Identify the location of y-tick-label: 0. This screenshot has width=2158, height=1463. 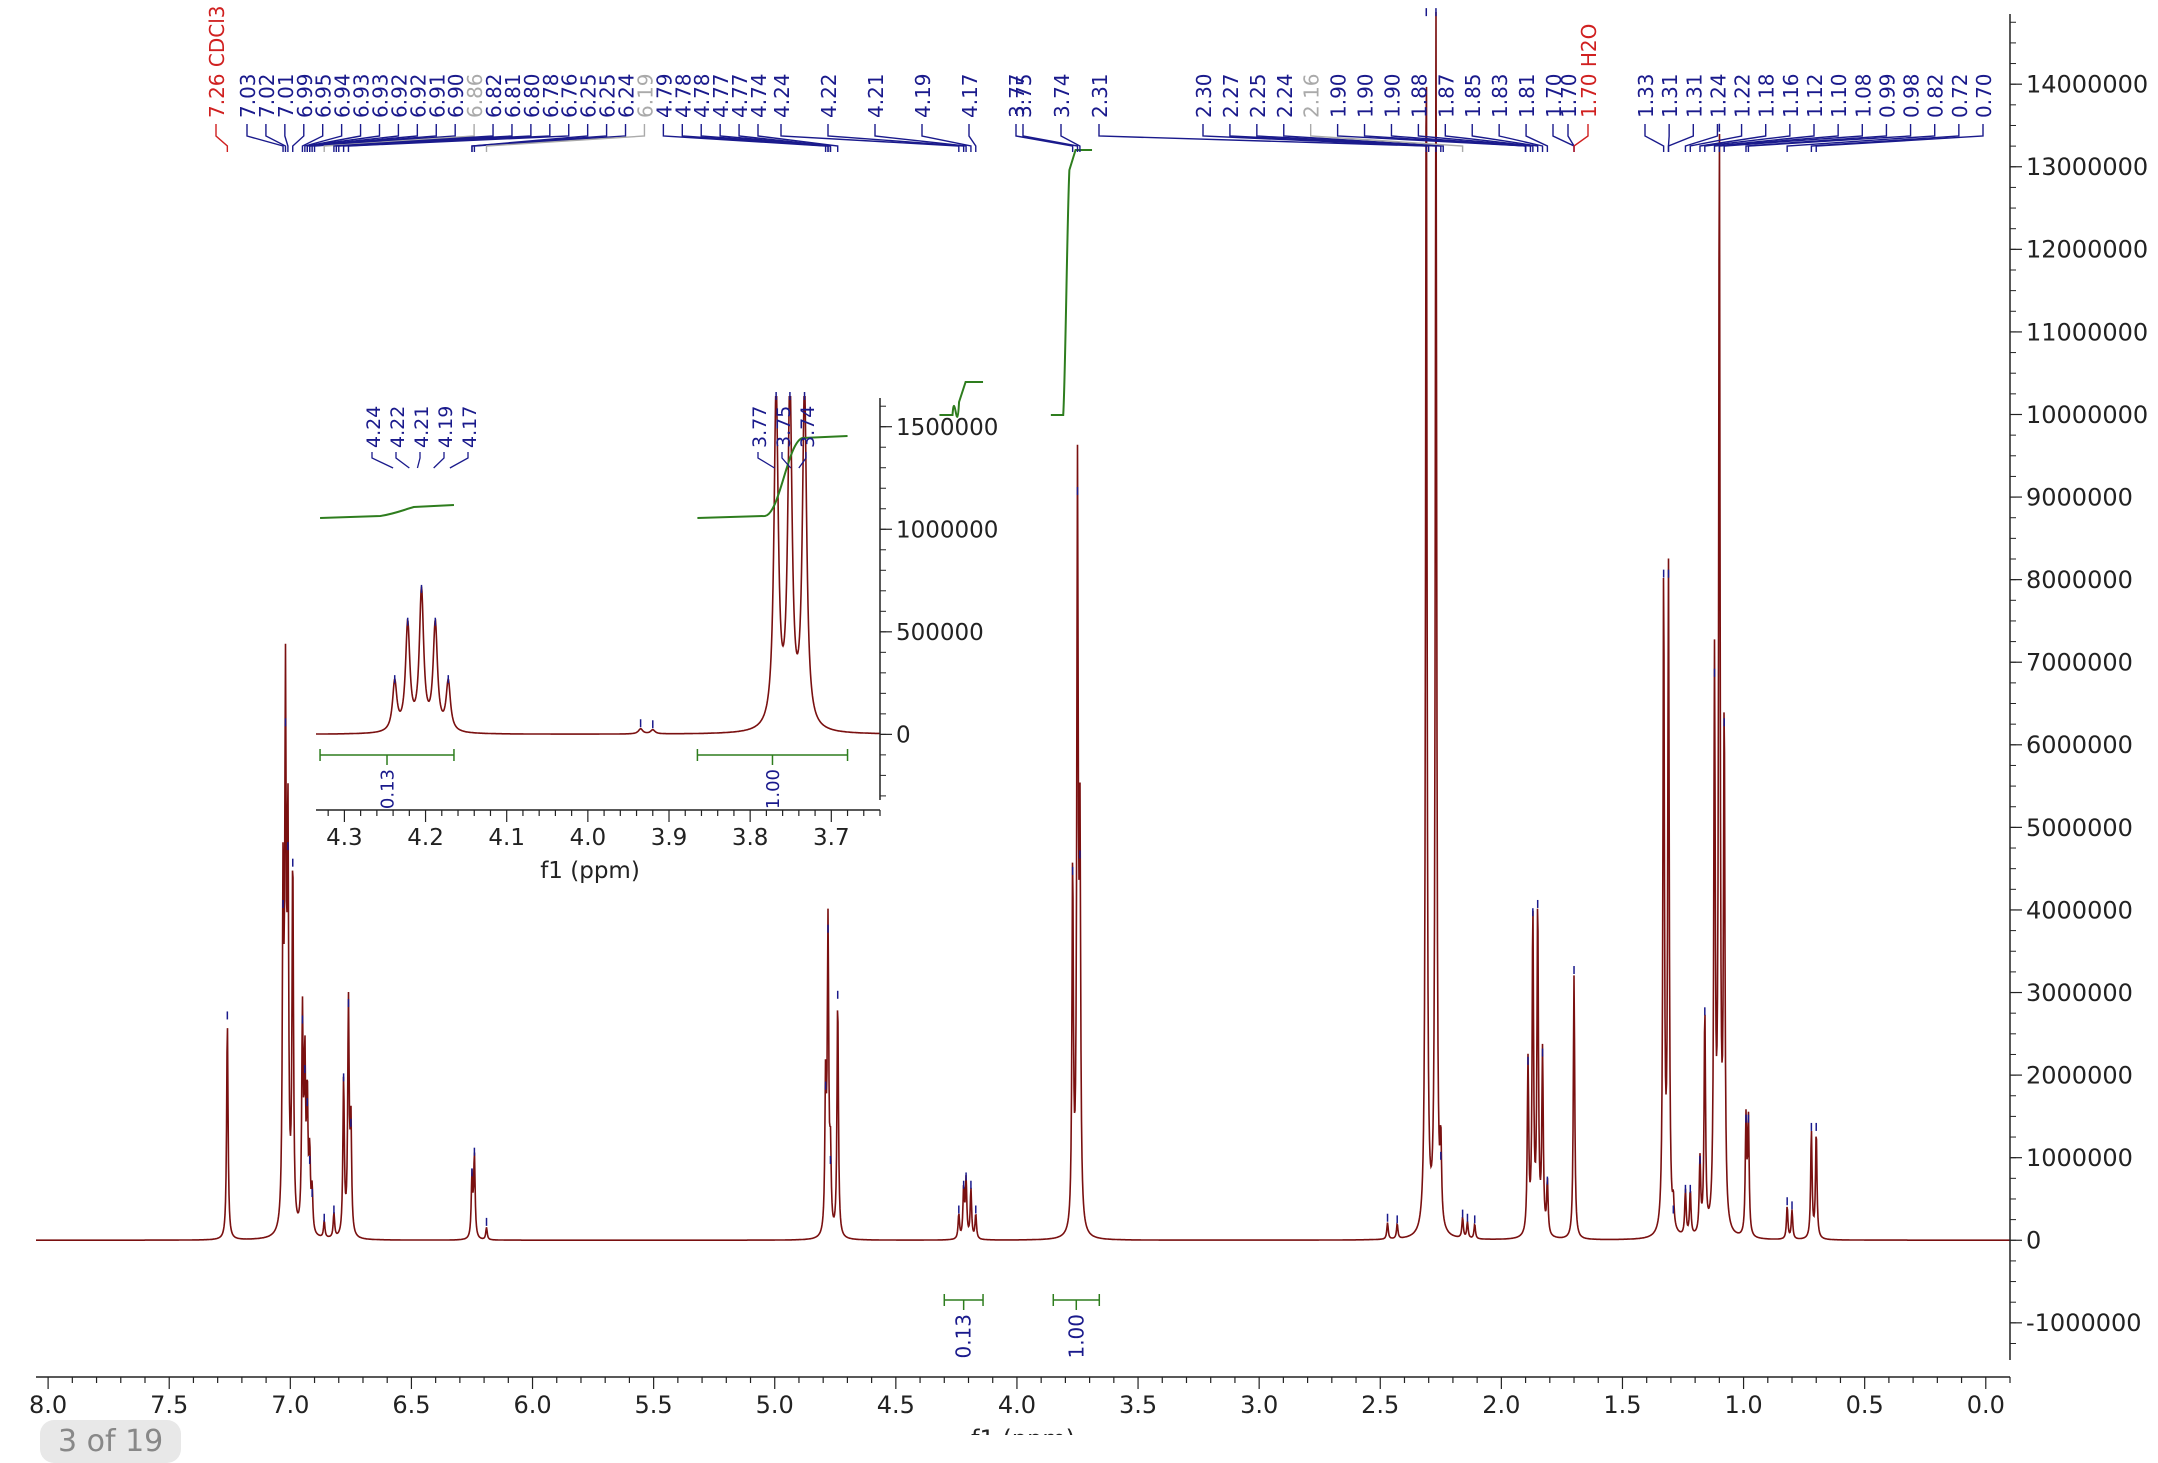
(2033, 1241).